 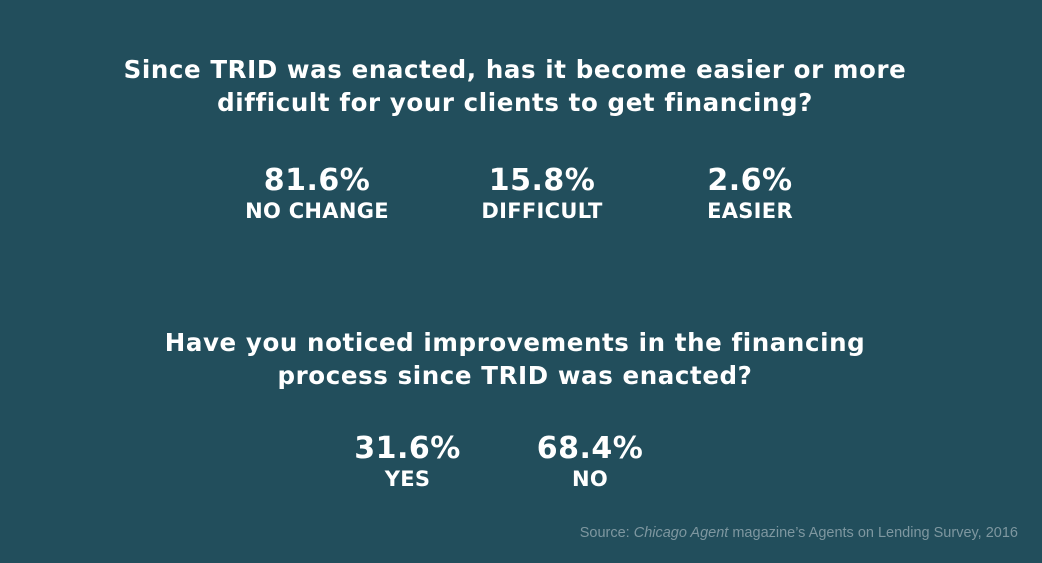 What do you see at coordinates (750, 180) in the screenshot?
I see `stat-percent: 2.6%` at bounding box center [750, 180].